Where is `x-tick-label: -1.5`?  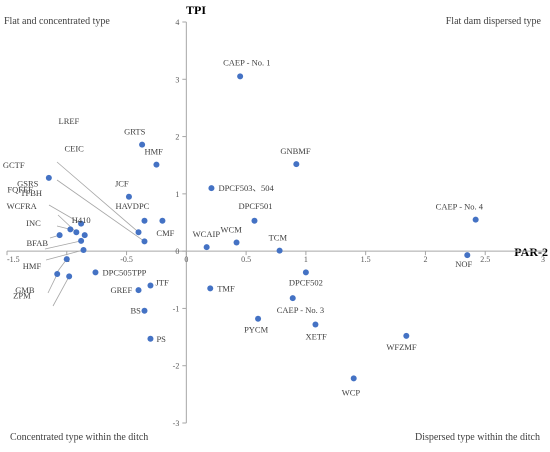 x-tick-label: -1.5 is located at coordinates (13, 259).